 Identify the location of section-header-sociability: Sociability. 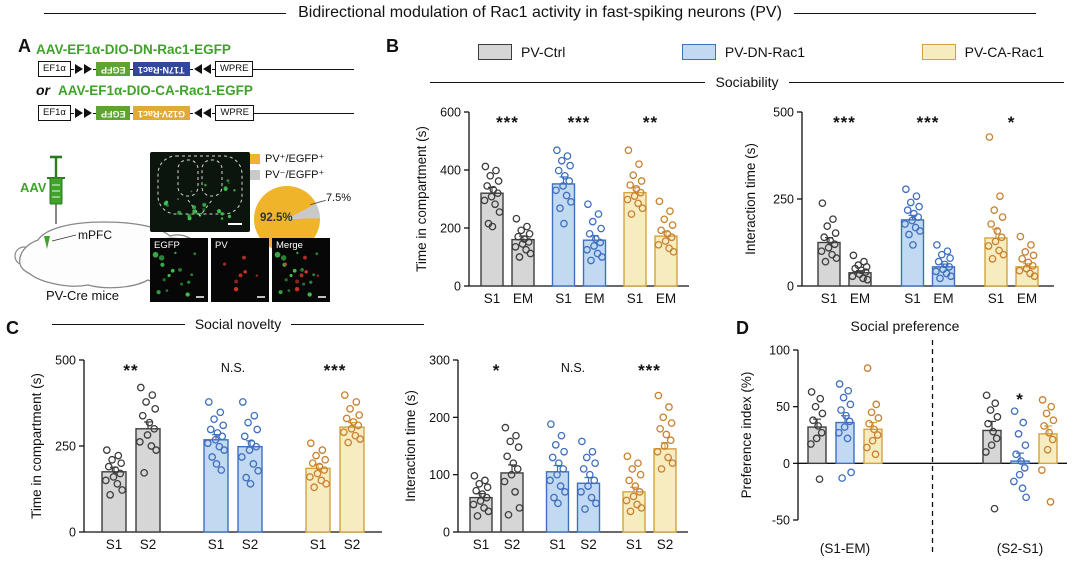
(747, 82).